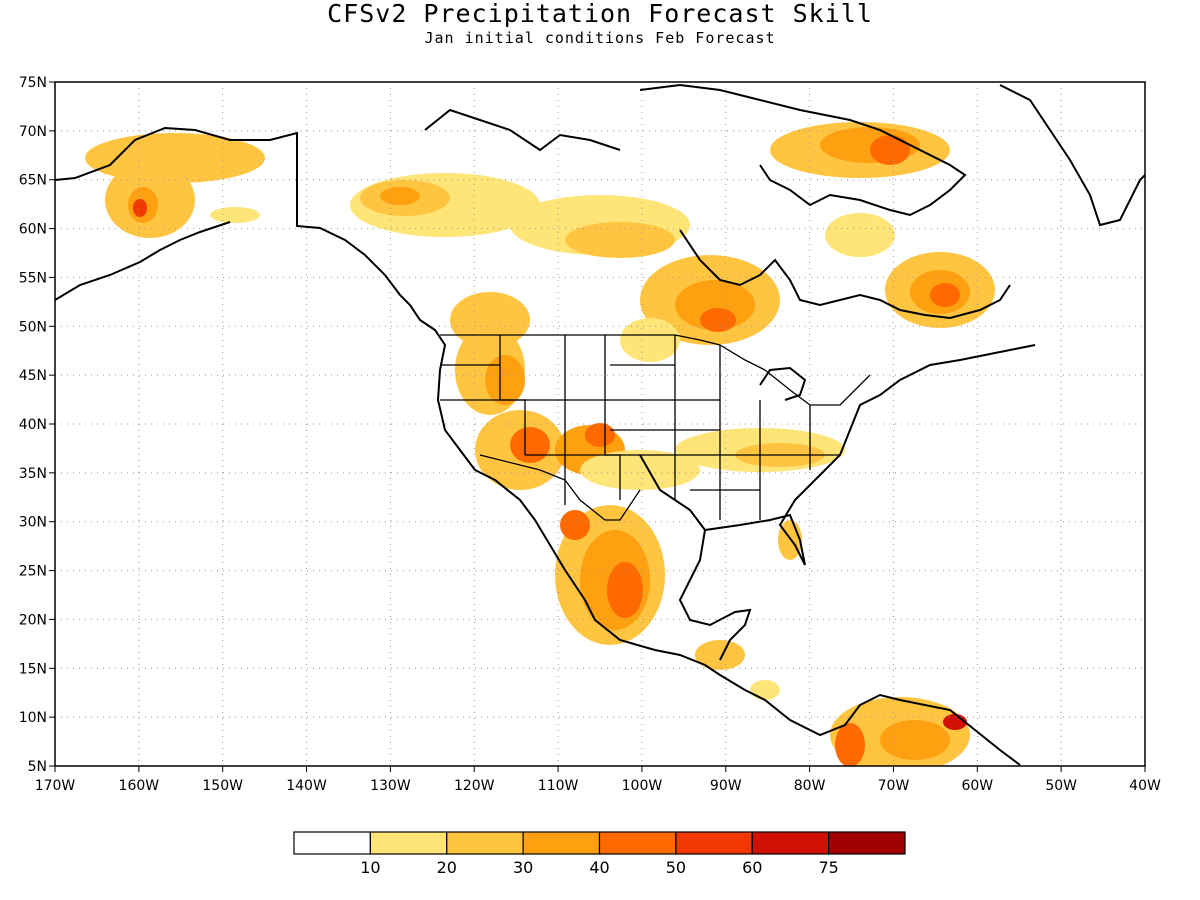  I want to click on color-legend, so click(599, 843).